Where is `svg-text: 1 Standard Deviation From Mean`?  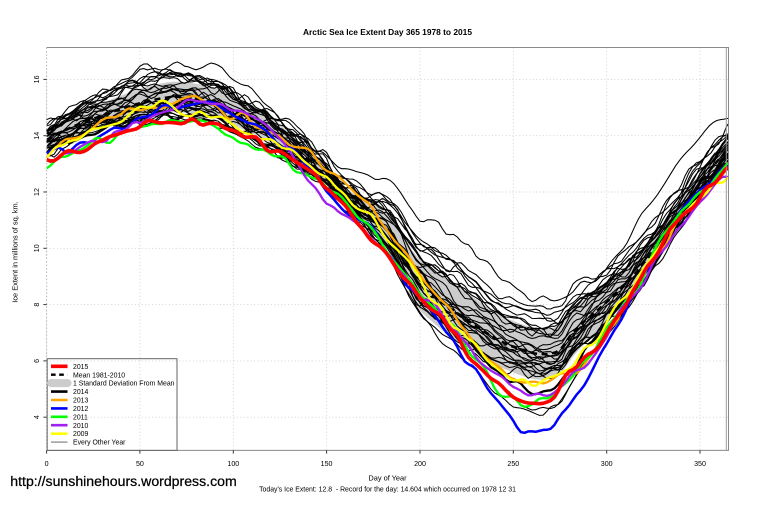 svg-text: 1 Standard Deviation From Mean is located at coordinates (124, 384).